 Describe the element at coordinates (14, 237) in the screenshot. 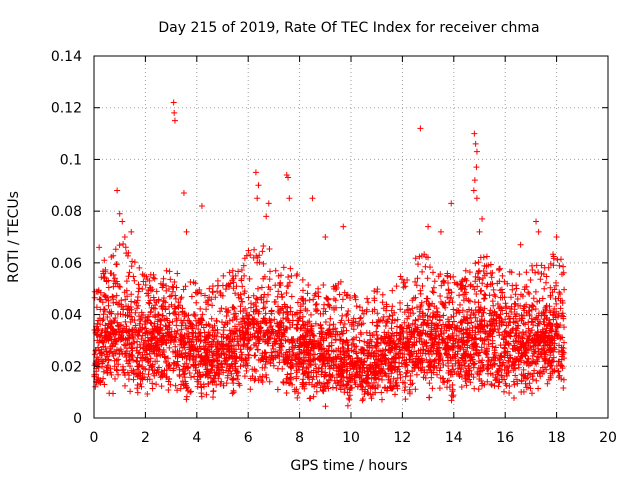

I see `y-axis-label: ROTI / TECUs` at that location.